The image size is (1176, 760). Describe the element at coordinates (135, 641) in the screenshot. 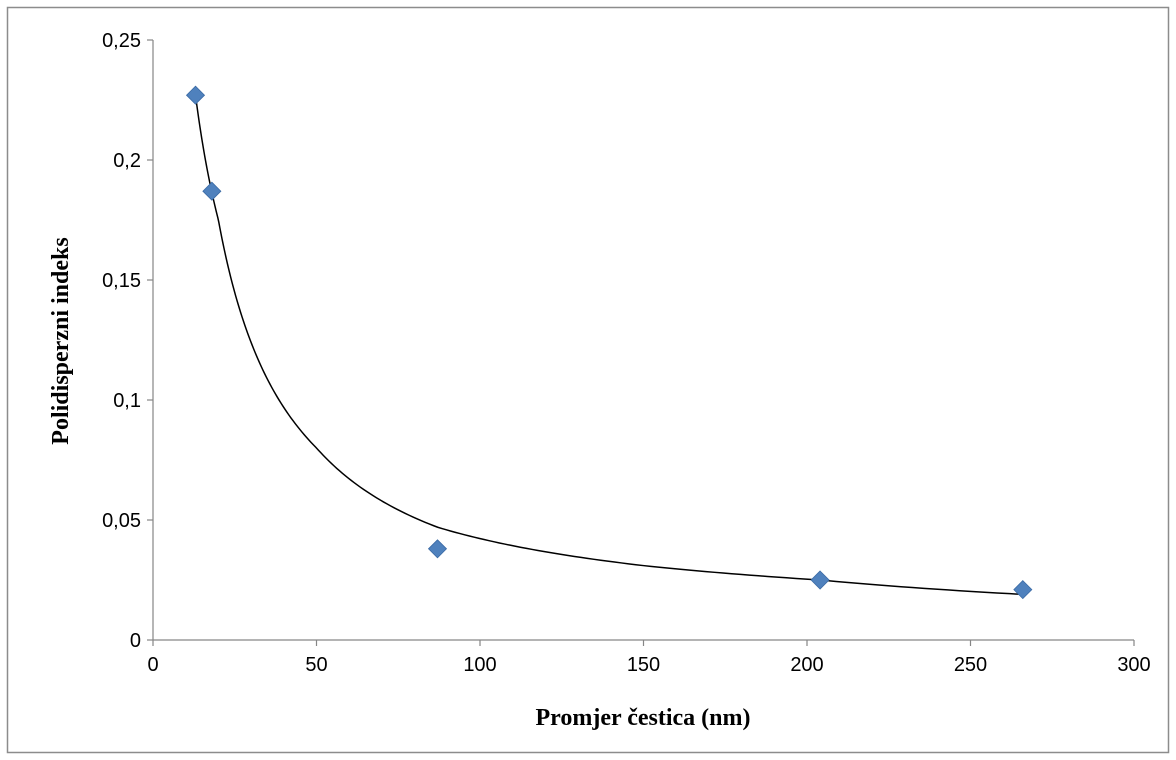

I see `y-tick-label: 0` at that location.